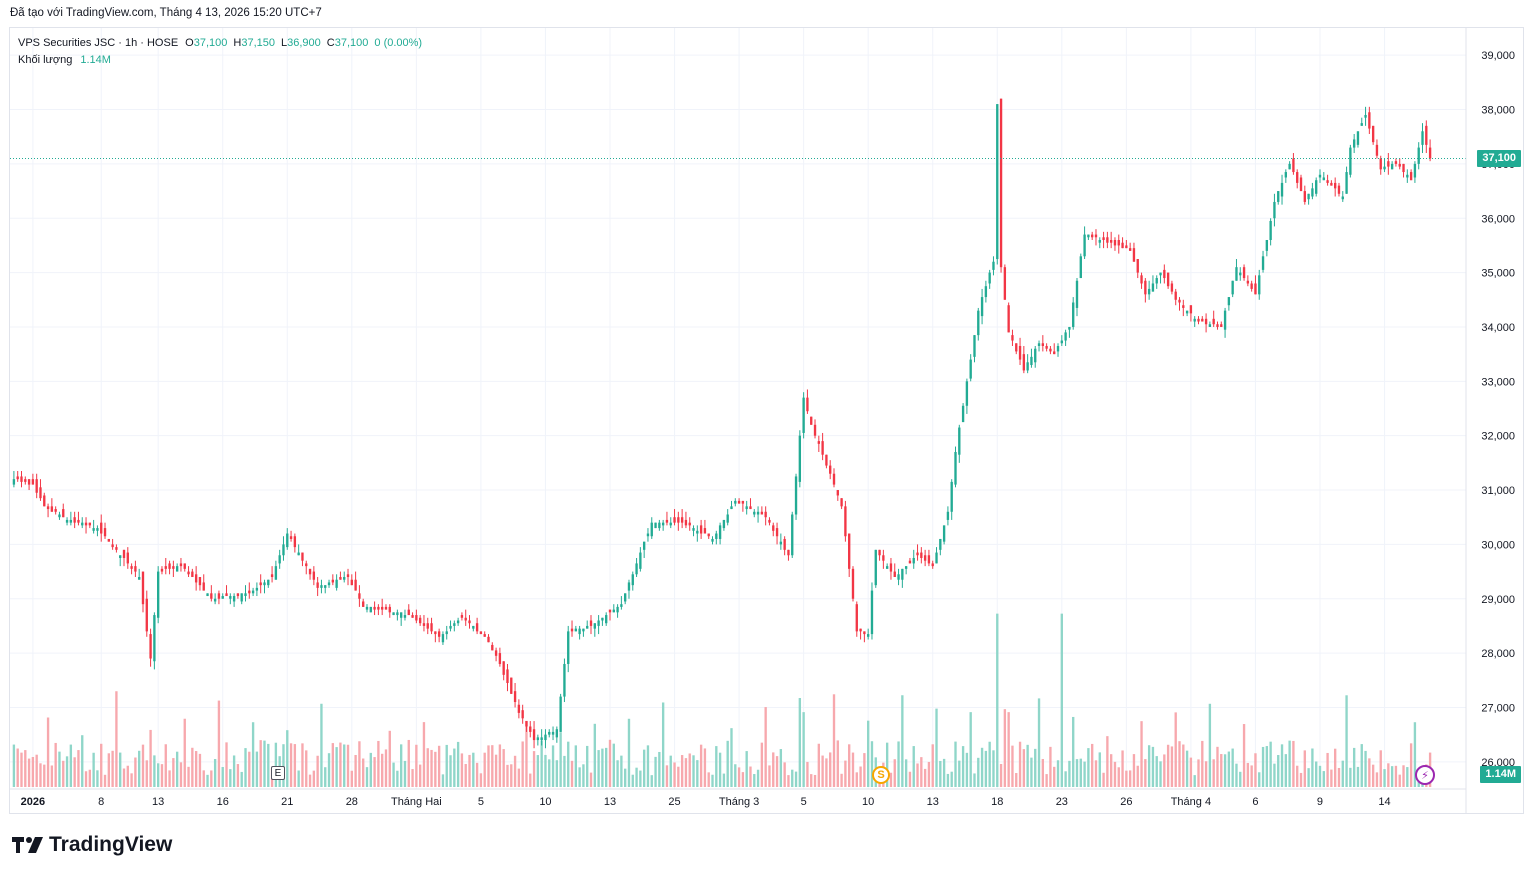 The height and width of the screenshot is (875, 1534). I want to click on price-tick-label: 27,000, so click(1498, 708).